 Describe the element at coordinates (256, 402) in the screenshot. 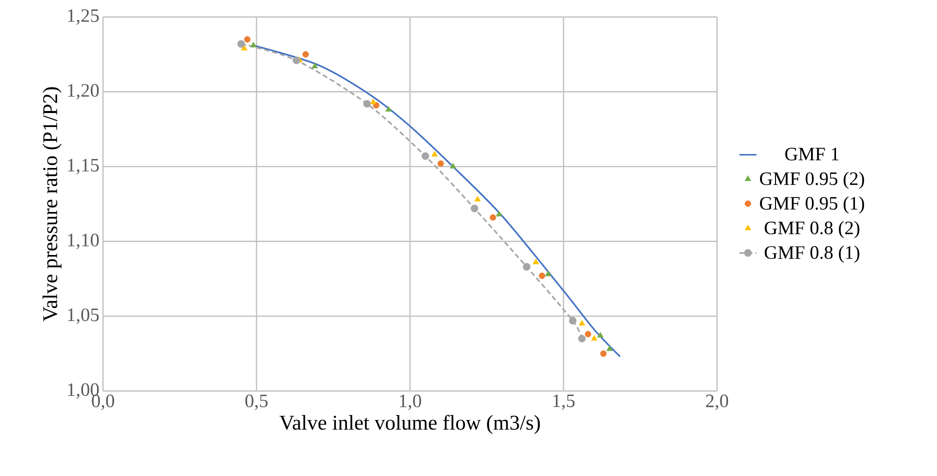

I see `x-tick-label: 0,5` at that location.